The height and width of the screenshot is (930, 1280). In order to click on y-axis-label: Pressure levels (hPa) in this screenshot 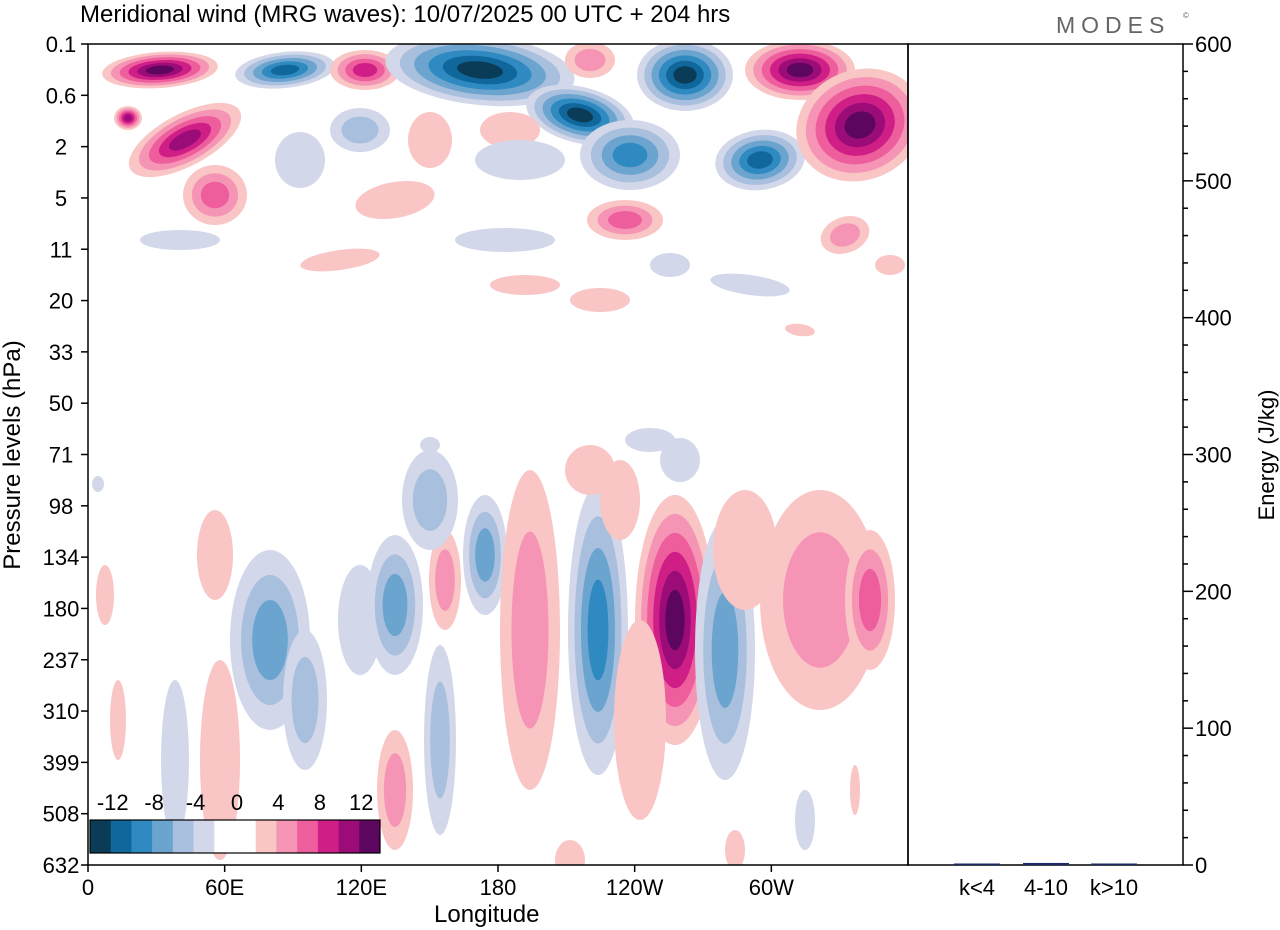, I will do `click(13, 454)`.